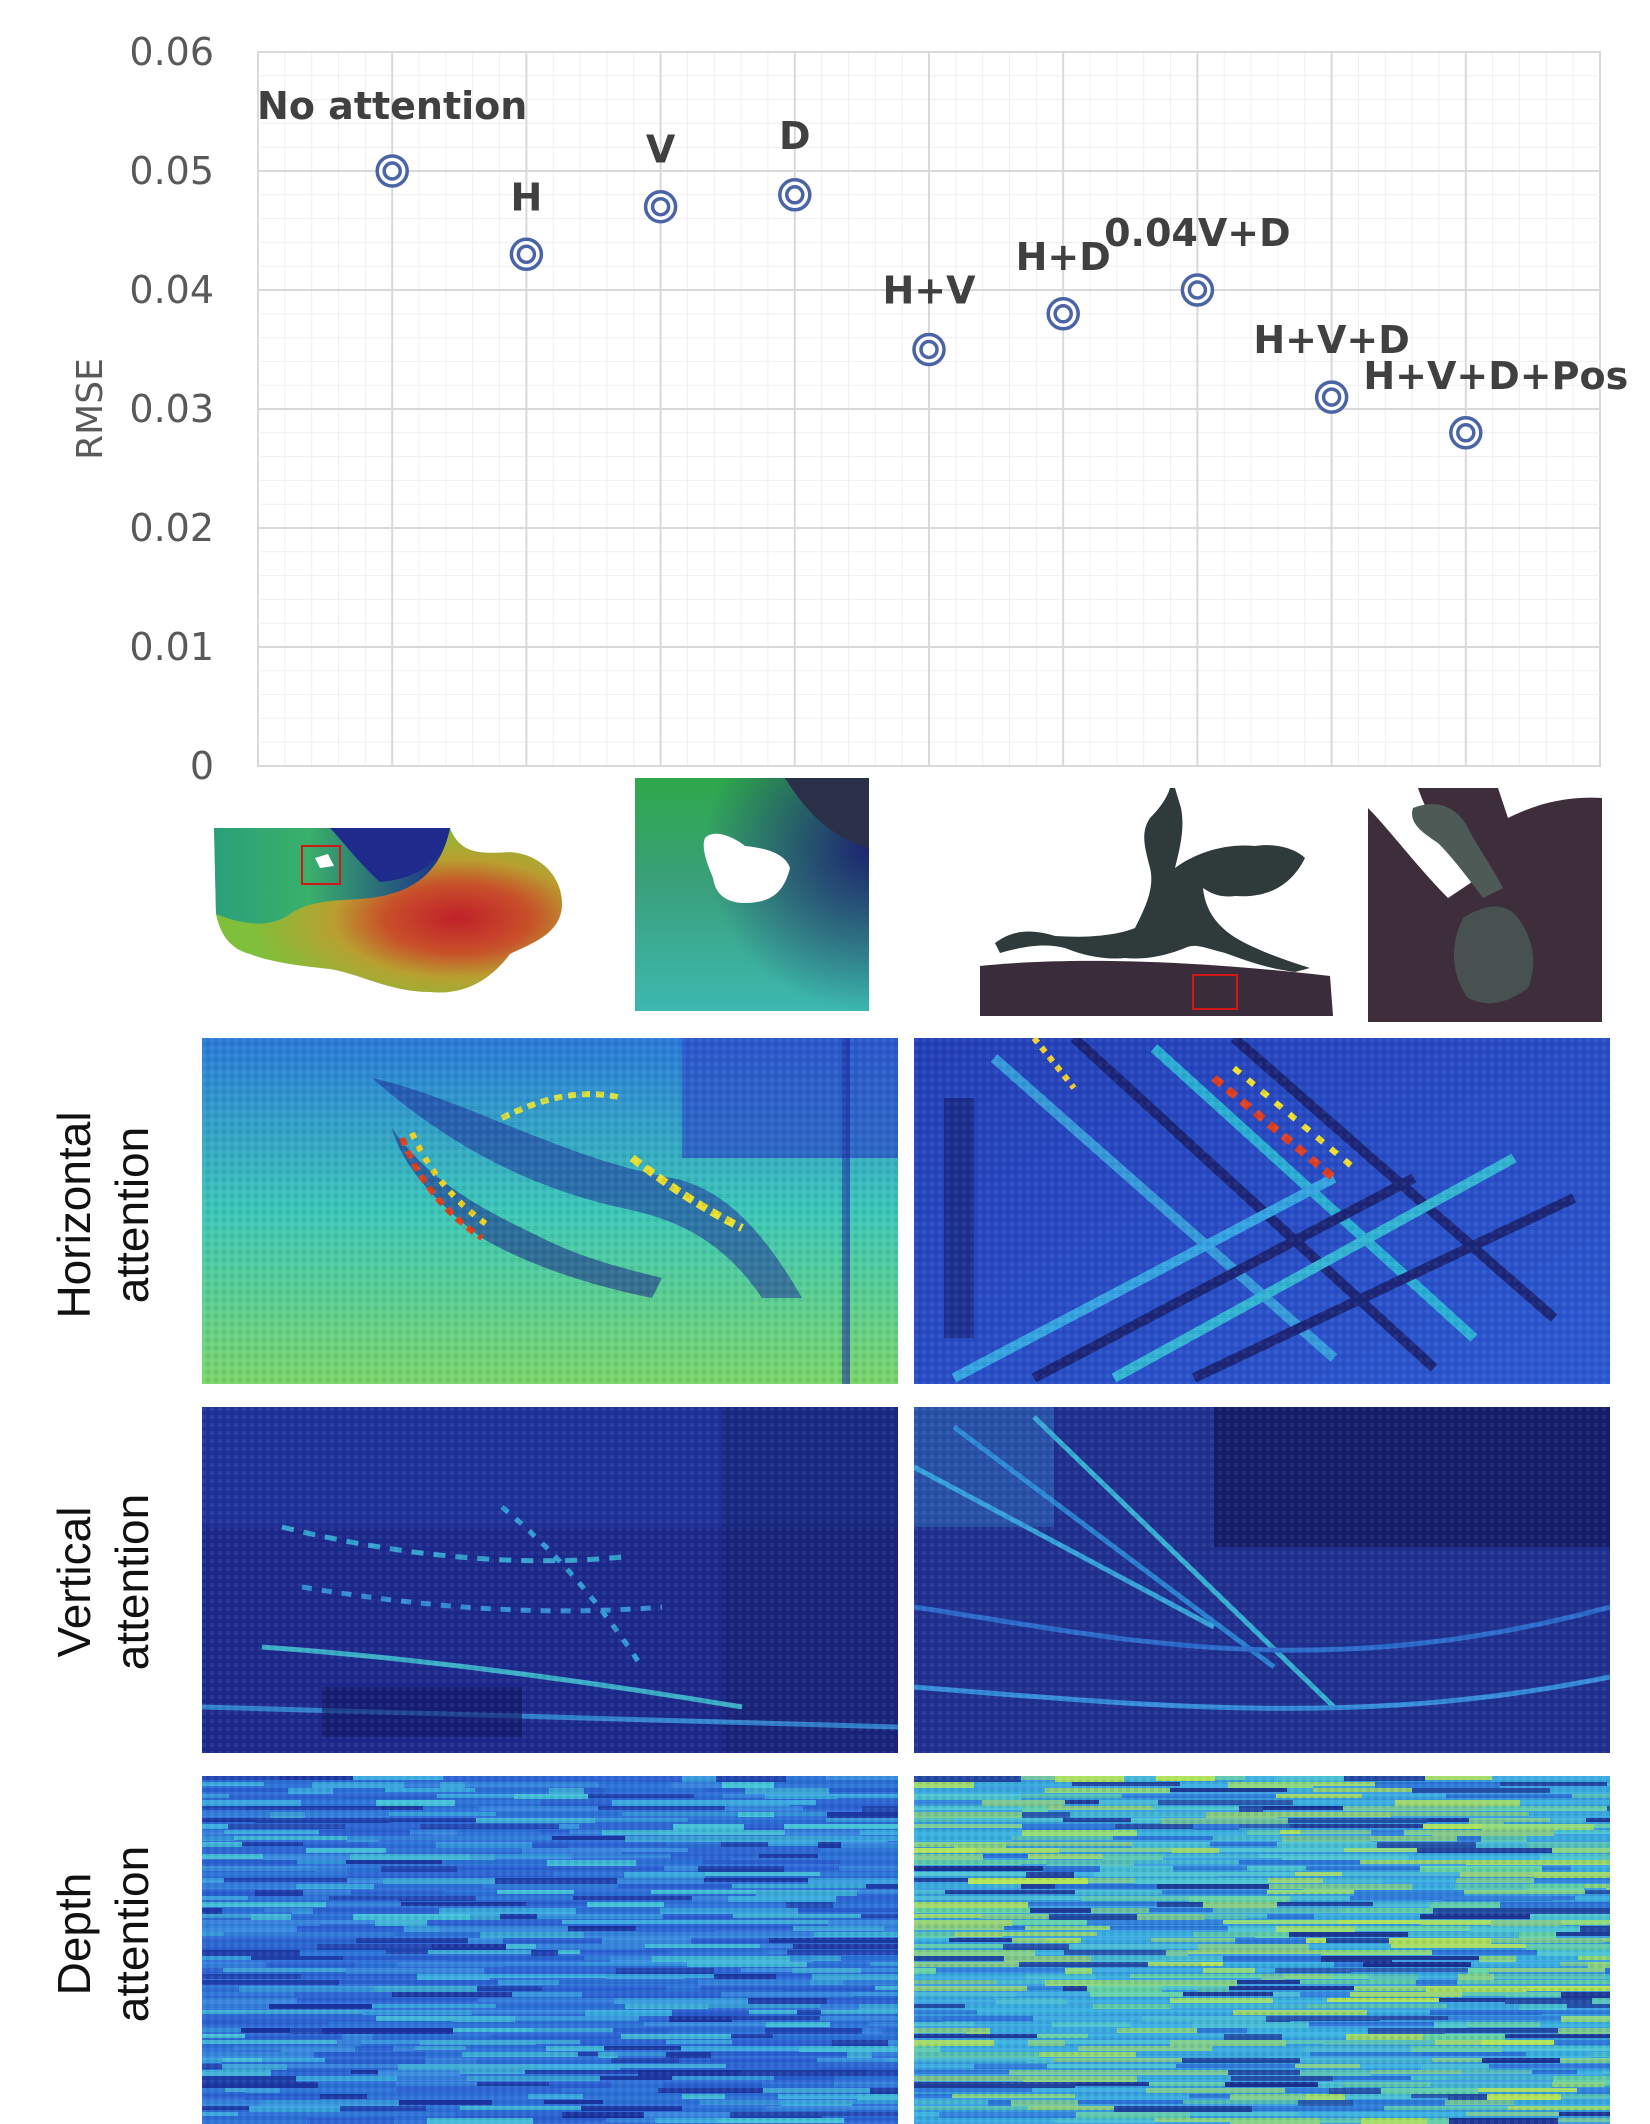  Describe the element at coordinates (1156, 903) in the screenshot. I see `scene-silhouette-thumbnail` at that location.